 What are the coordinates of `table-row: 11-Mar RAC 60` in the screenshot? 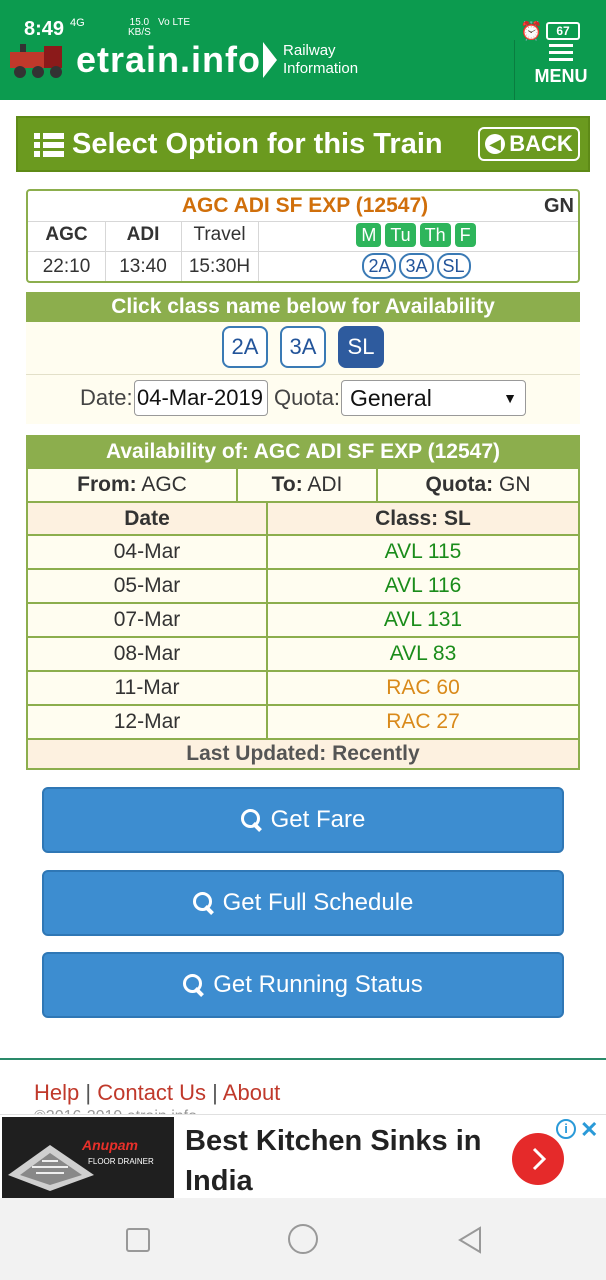 It's located at (303, 687).